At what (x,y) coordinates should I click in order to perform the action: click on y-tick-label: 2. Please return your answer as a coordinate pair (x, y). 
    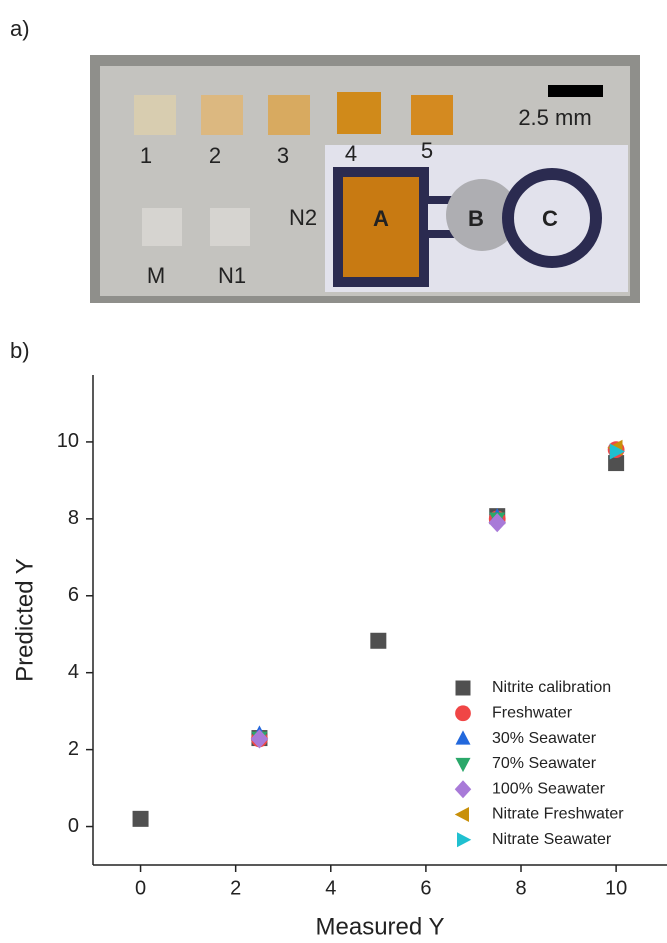
    Looking at the image, I should click on (73, 749).